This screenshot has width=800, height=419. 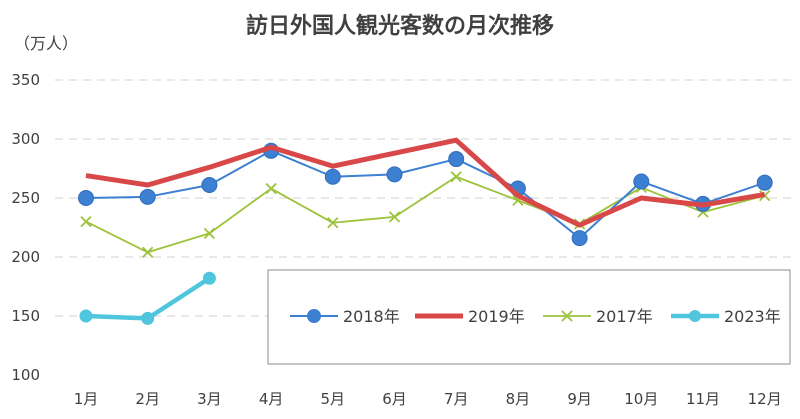 What do you see at coordinates (25, 227) in the screenshot?
I see `y-axis-ticks: 100 150 200 250 300 350` at bounding box center [25, 227].